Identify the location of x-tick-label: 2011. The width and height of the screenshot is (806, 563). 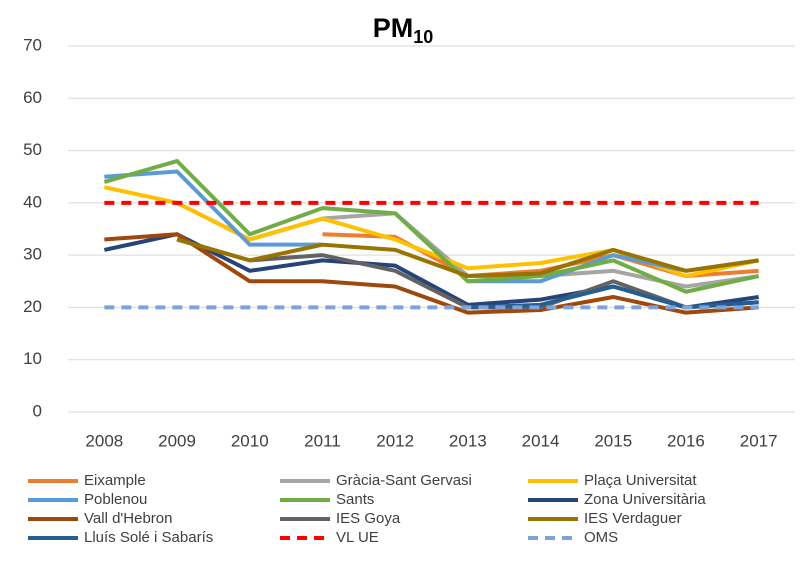
(322, 440).